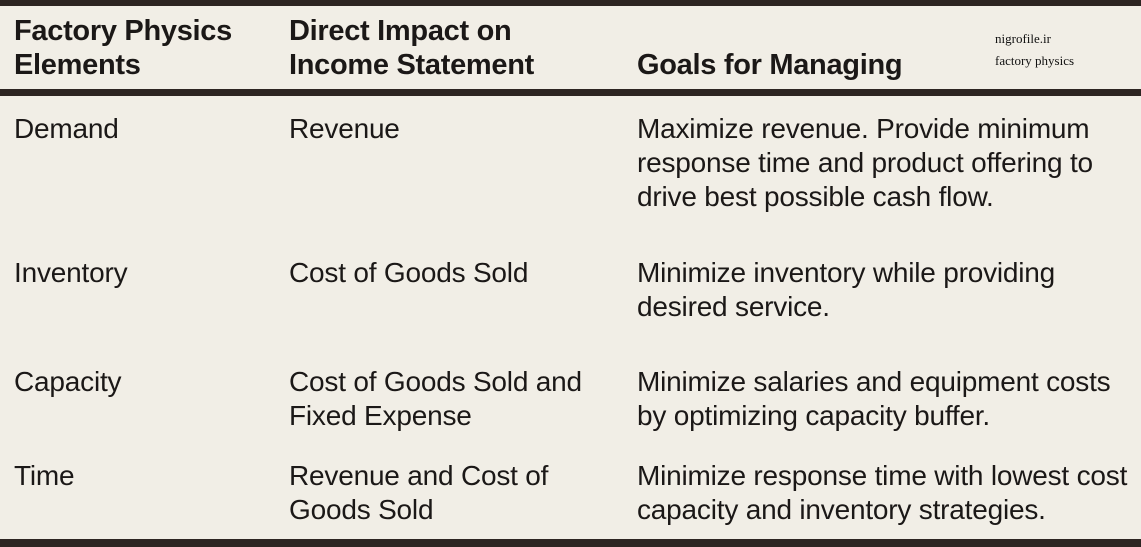  Describe the element at coordinates (1035, 49) in the screenshot. I see `watermark-text: nigrofile.ir factory physics` at that location.